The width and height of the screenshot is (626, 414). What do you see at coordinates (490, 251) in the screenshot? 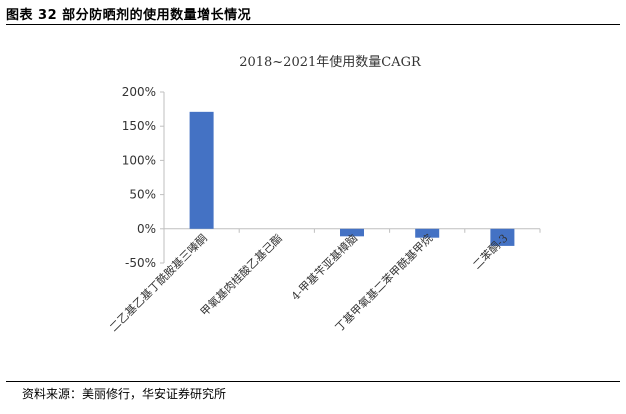
I see `x-category-label: 二苯酮-3` at bounding box center [490, 251].